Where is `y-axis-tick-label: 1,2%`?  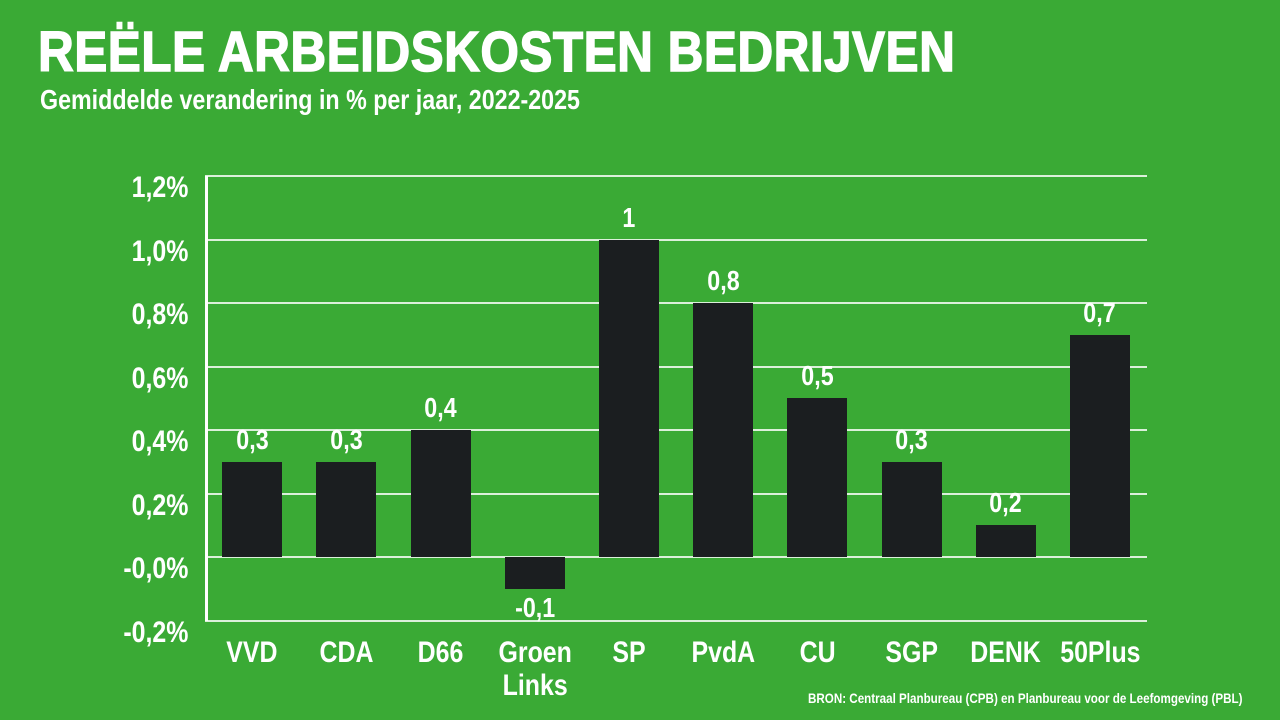 y-axis-tick-label: 1,2% is located at coordinates (109, 188).